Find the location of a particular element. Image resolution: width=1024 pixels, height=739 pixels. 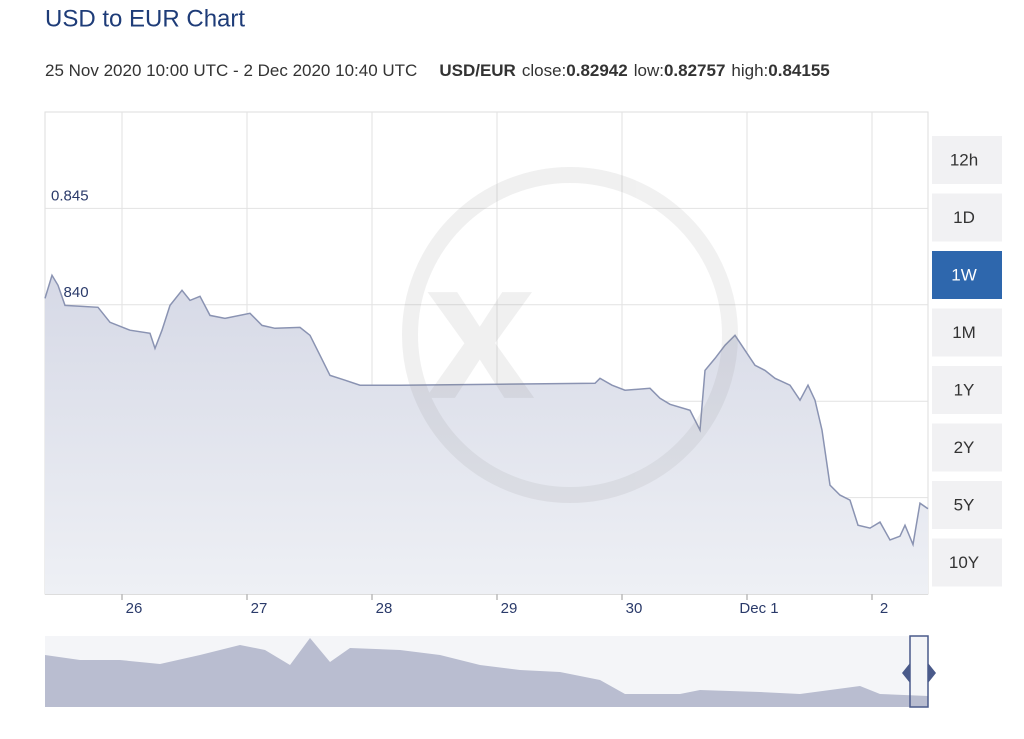

range-button-label: 1W is located at coordinates (964, 274).